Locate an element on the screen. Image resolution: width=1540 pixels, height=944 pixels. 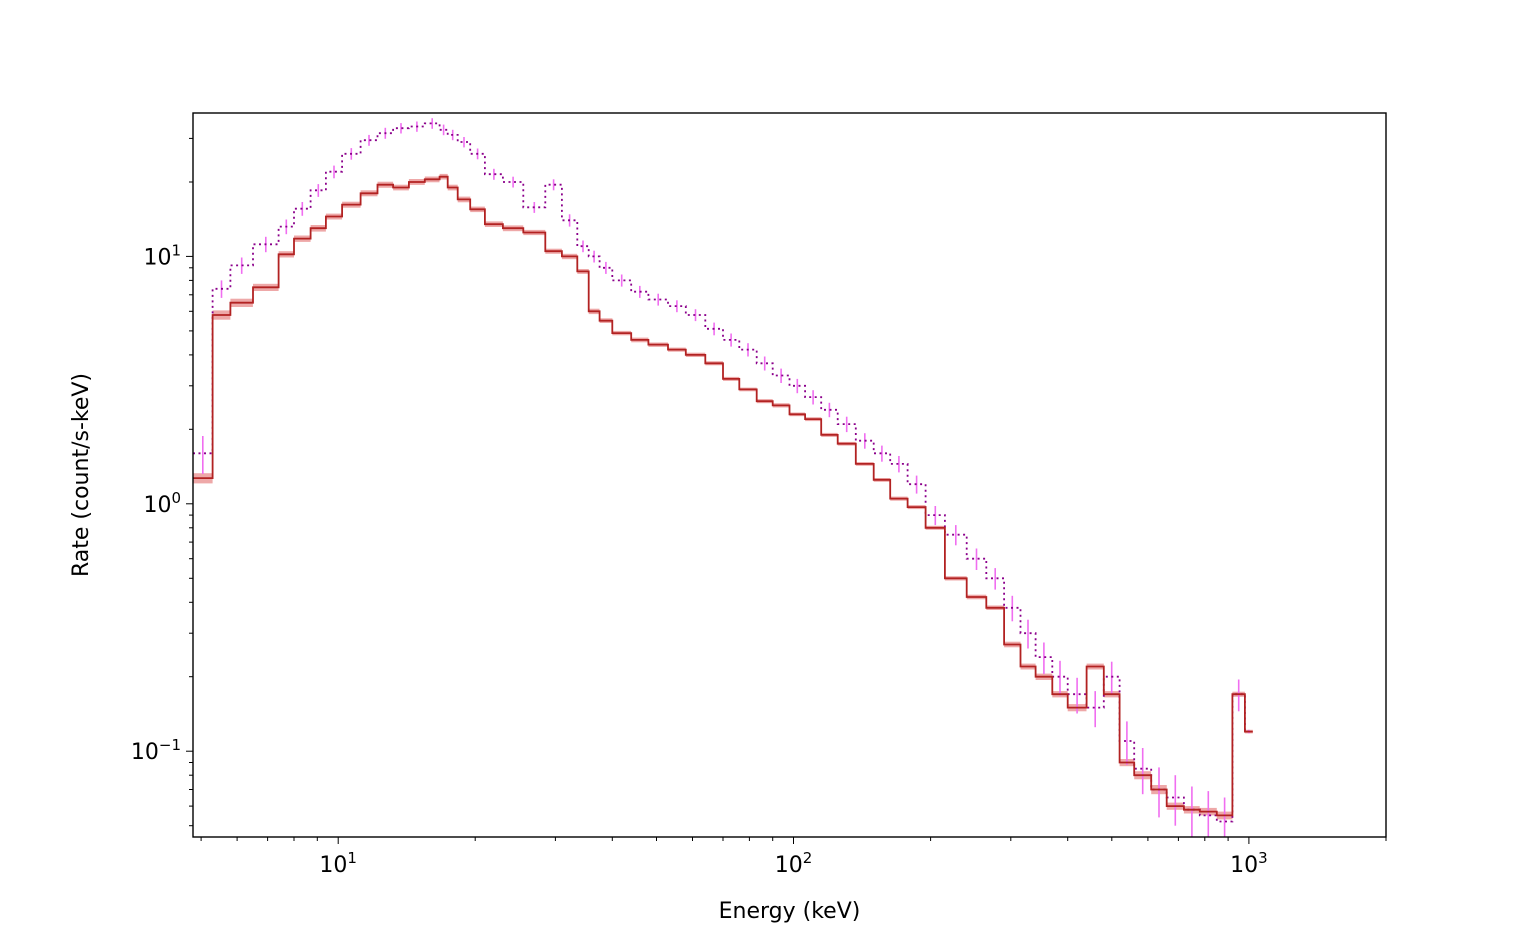
y-tick-label: 10¹ is located at coordinates (162, 255).